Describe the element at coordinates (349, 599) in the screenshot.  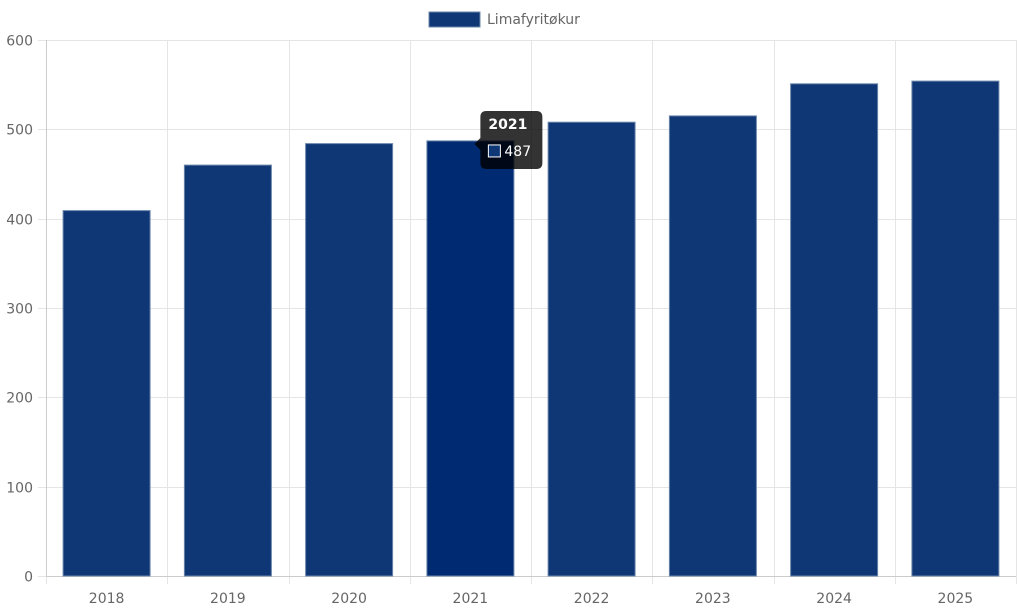
I see `x-tick-label: 2020` at that location.